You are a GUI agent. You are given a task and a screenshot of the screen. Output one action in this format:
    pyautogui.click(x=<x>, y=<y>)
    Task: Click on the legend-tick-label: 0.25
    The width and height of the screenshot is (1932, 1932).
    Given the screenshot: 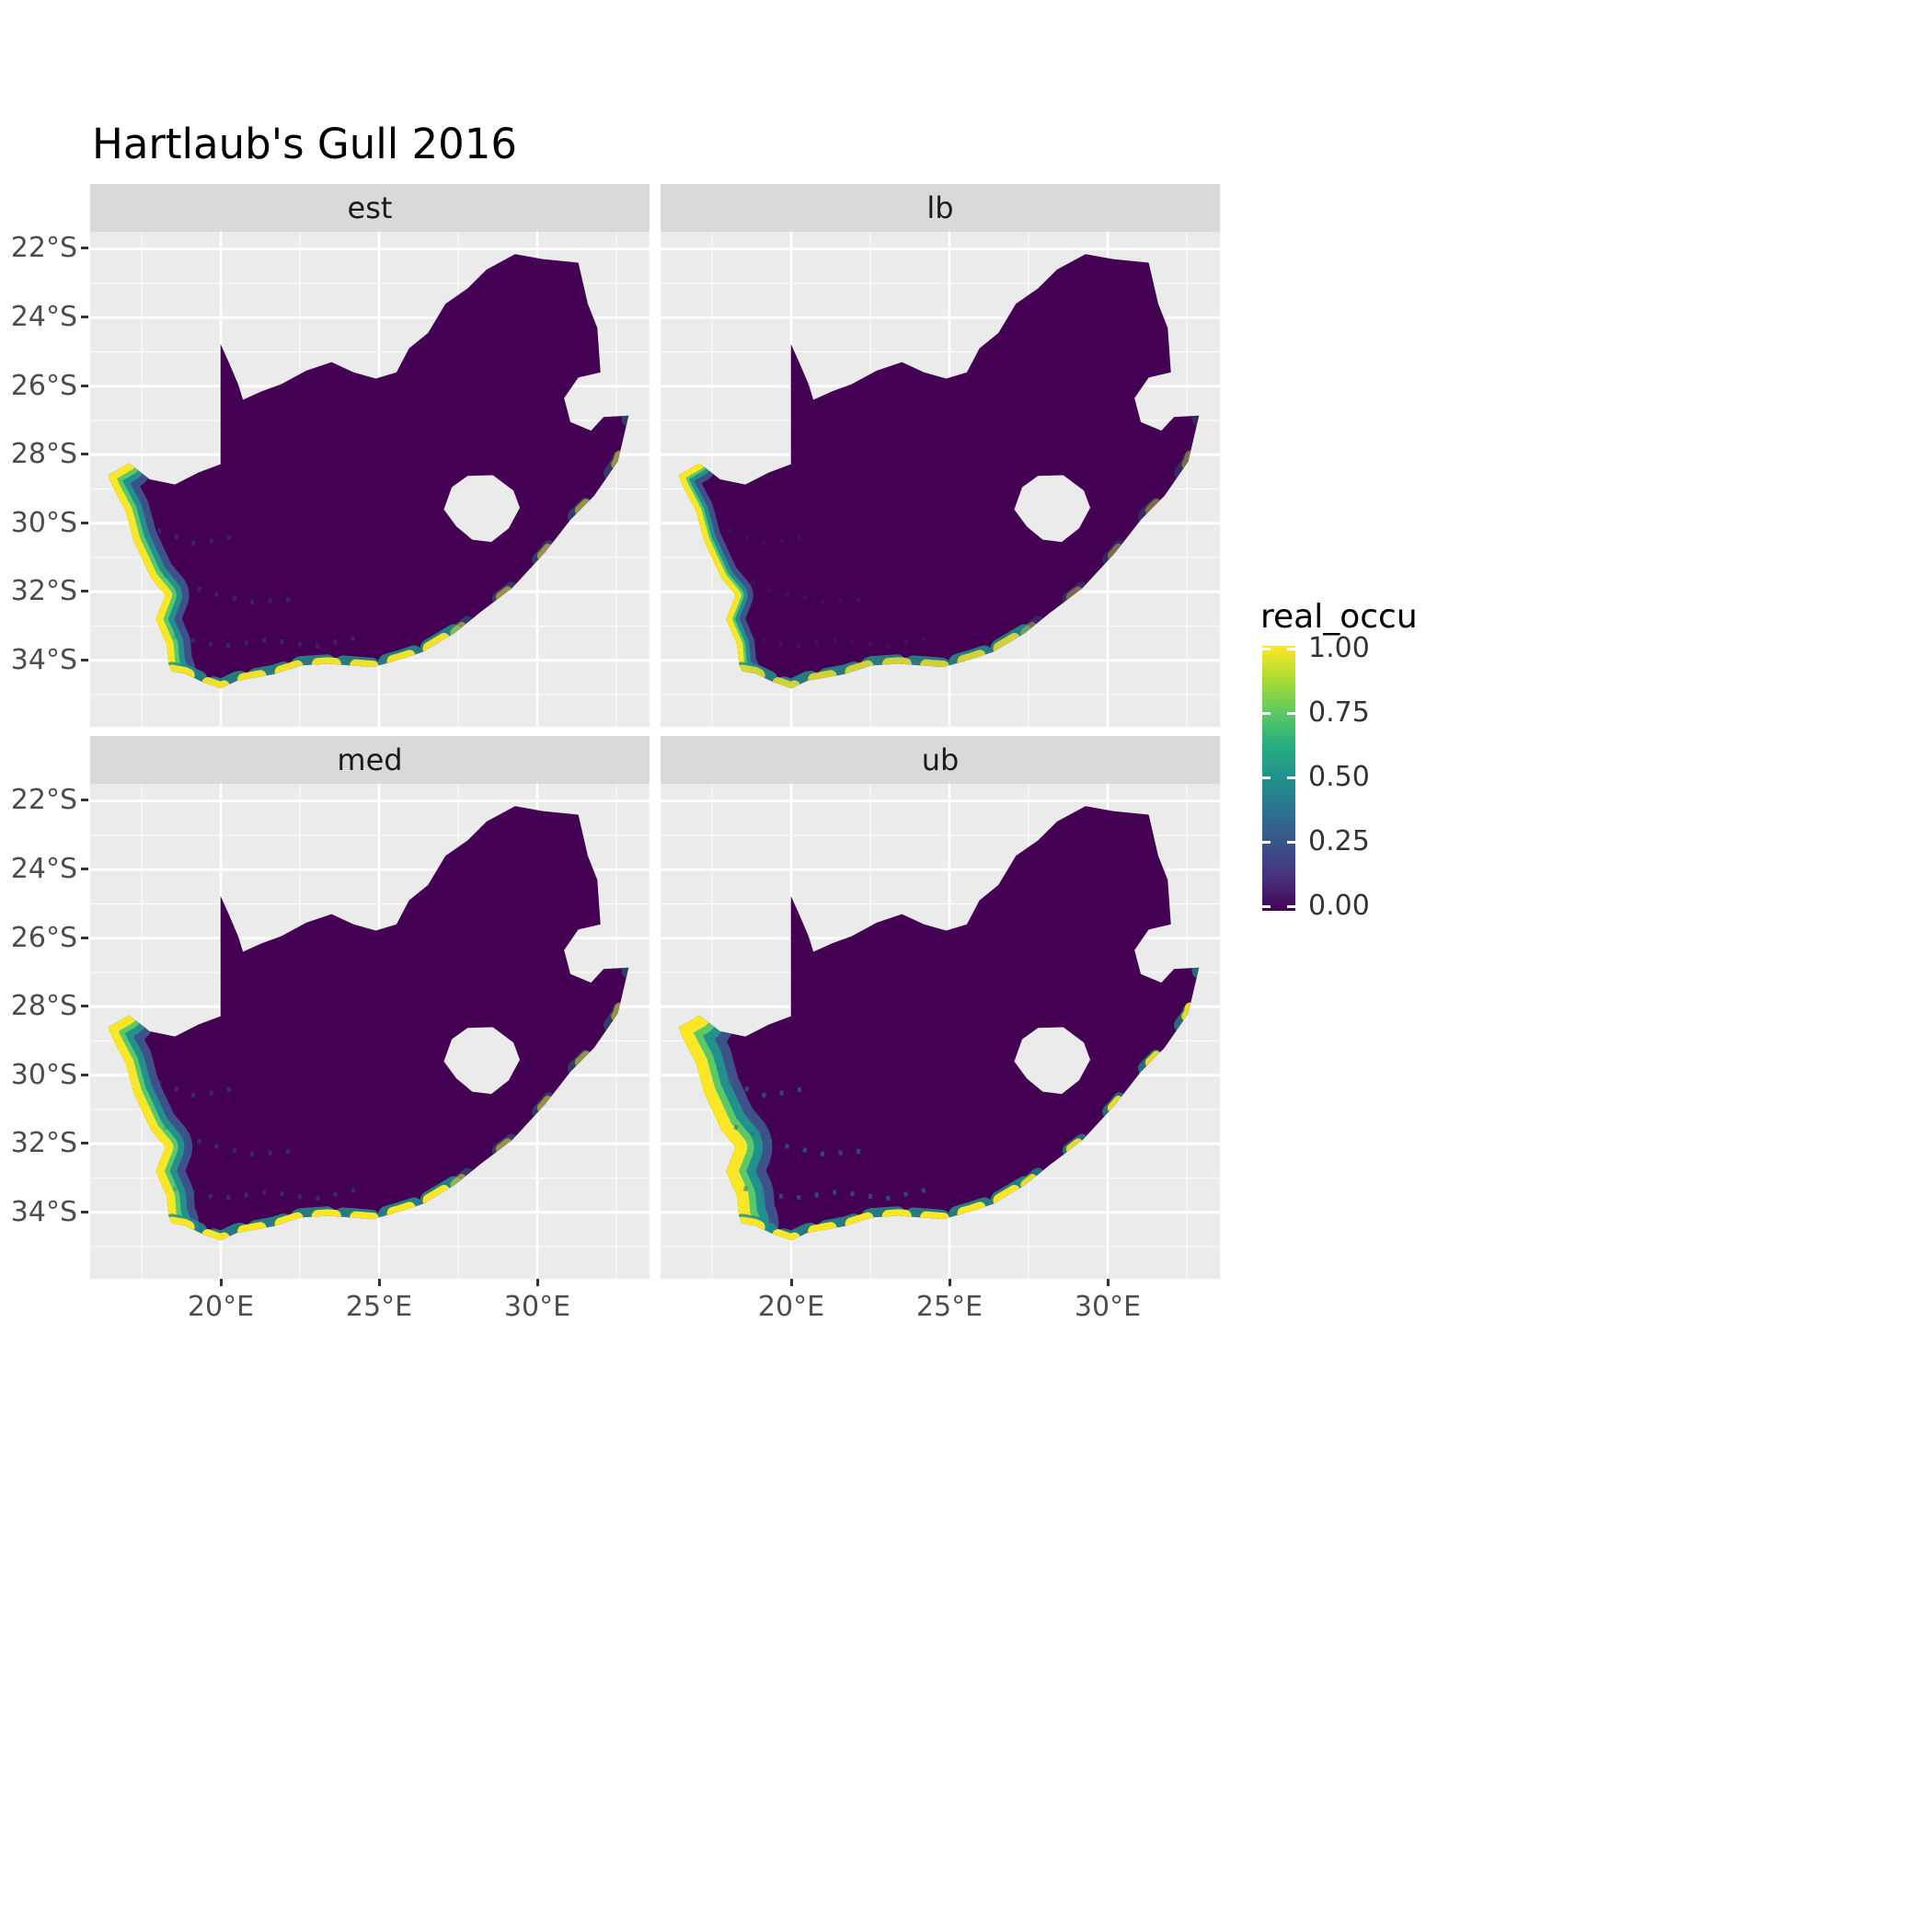 What is the action you would take?
    pyautogui.click(x=1339, y=841)
    